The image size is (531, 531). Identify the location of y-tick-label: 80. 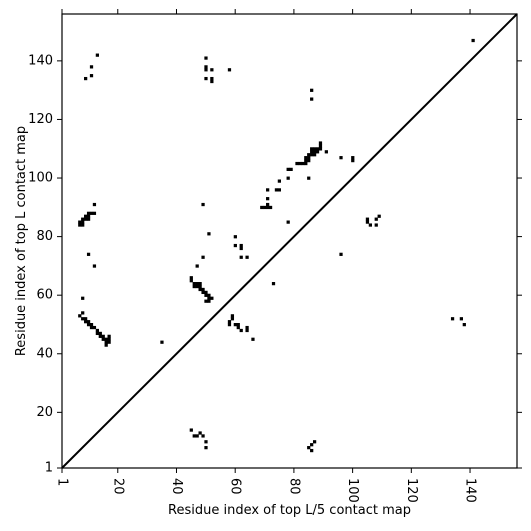
(44, 236).